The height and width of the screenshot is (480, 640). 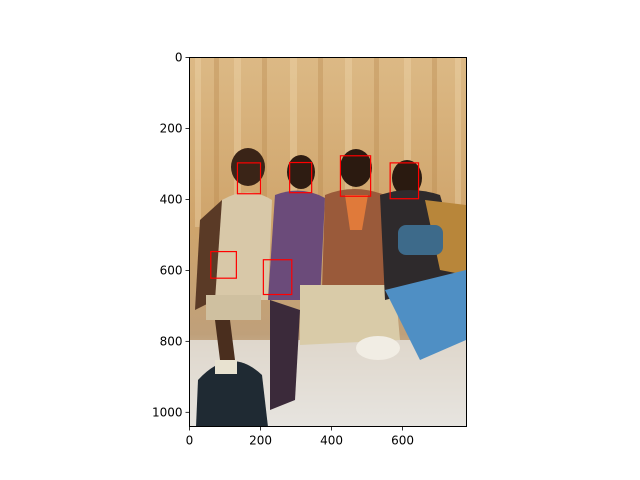 I want to click on wall-corrugation, so click(x=328, y=142).